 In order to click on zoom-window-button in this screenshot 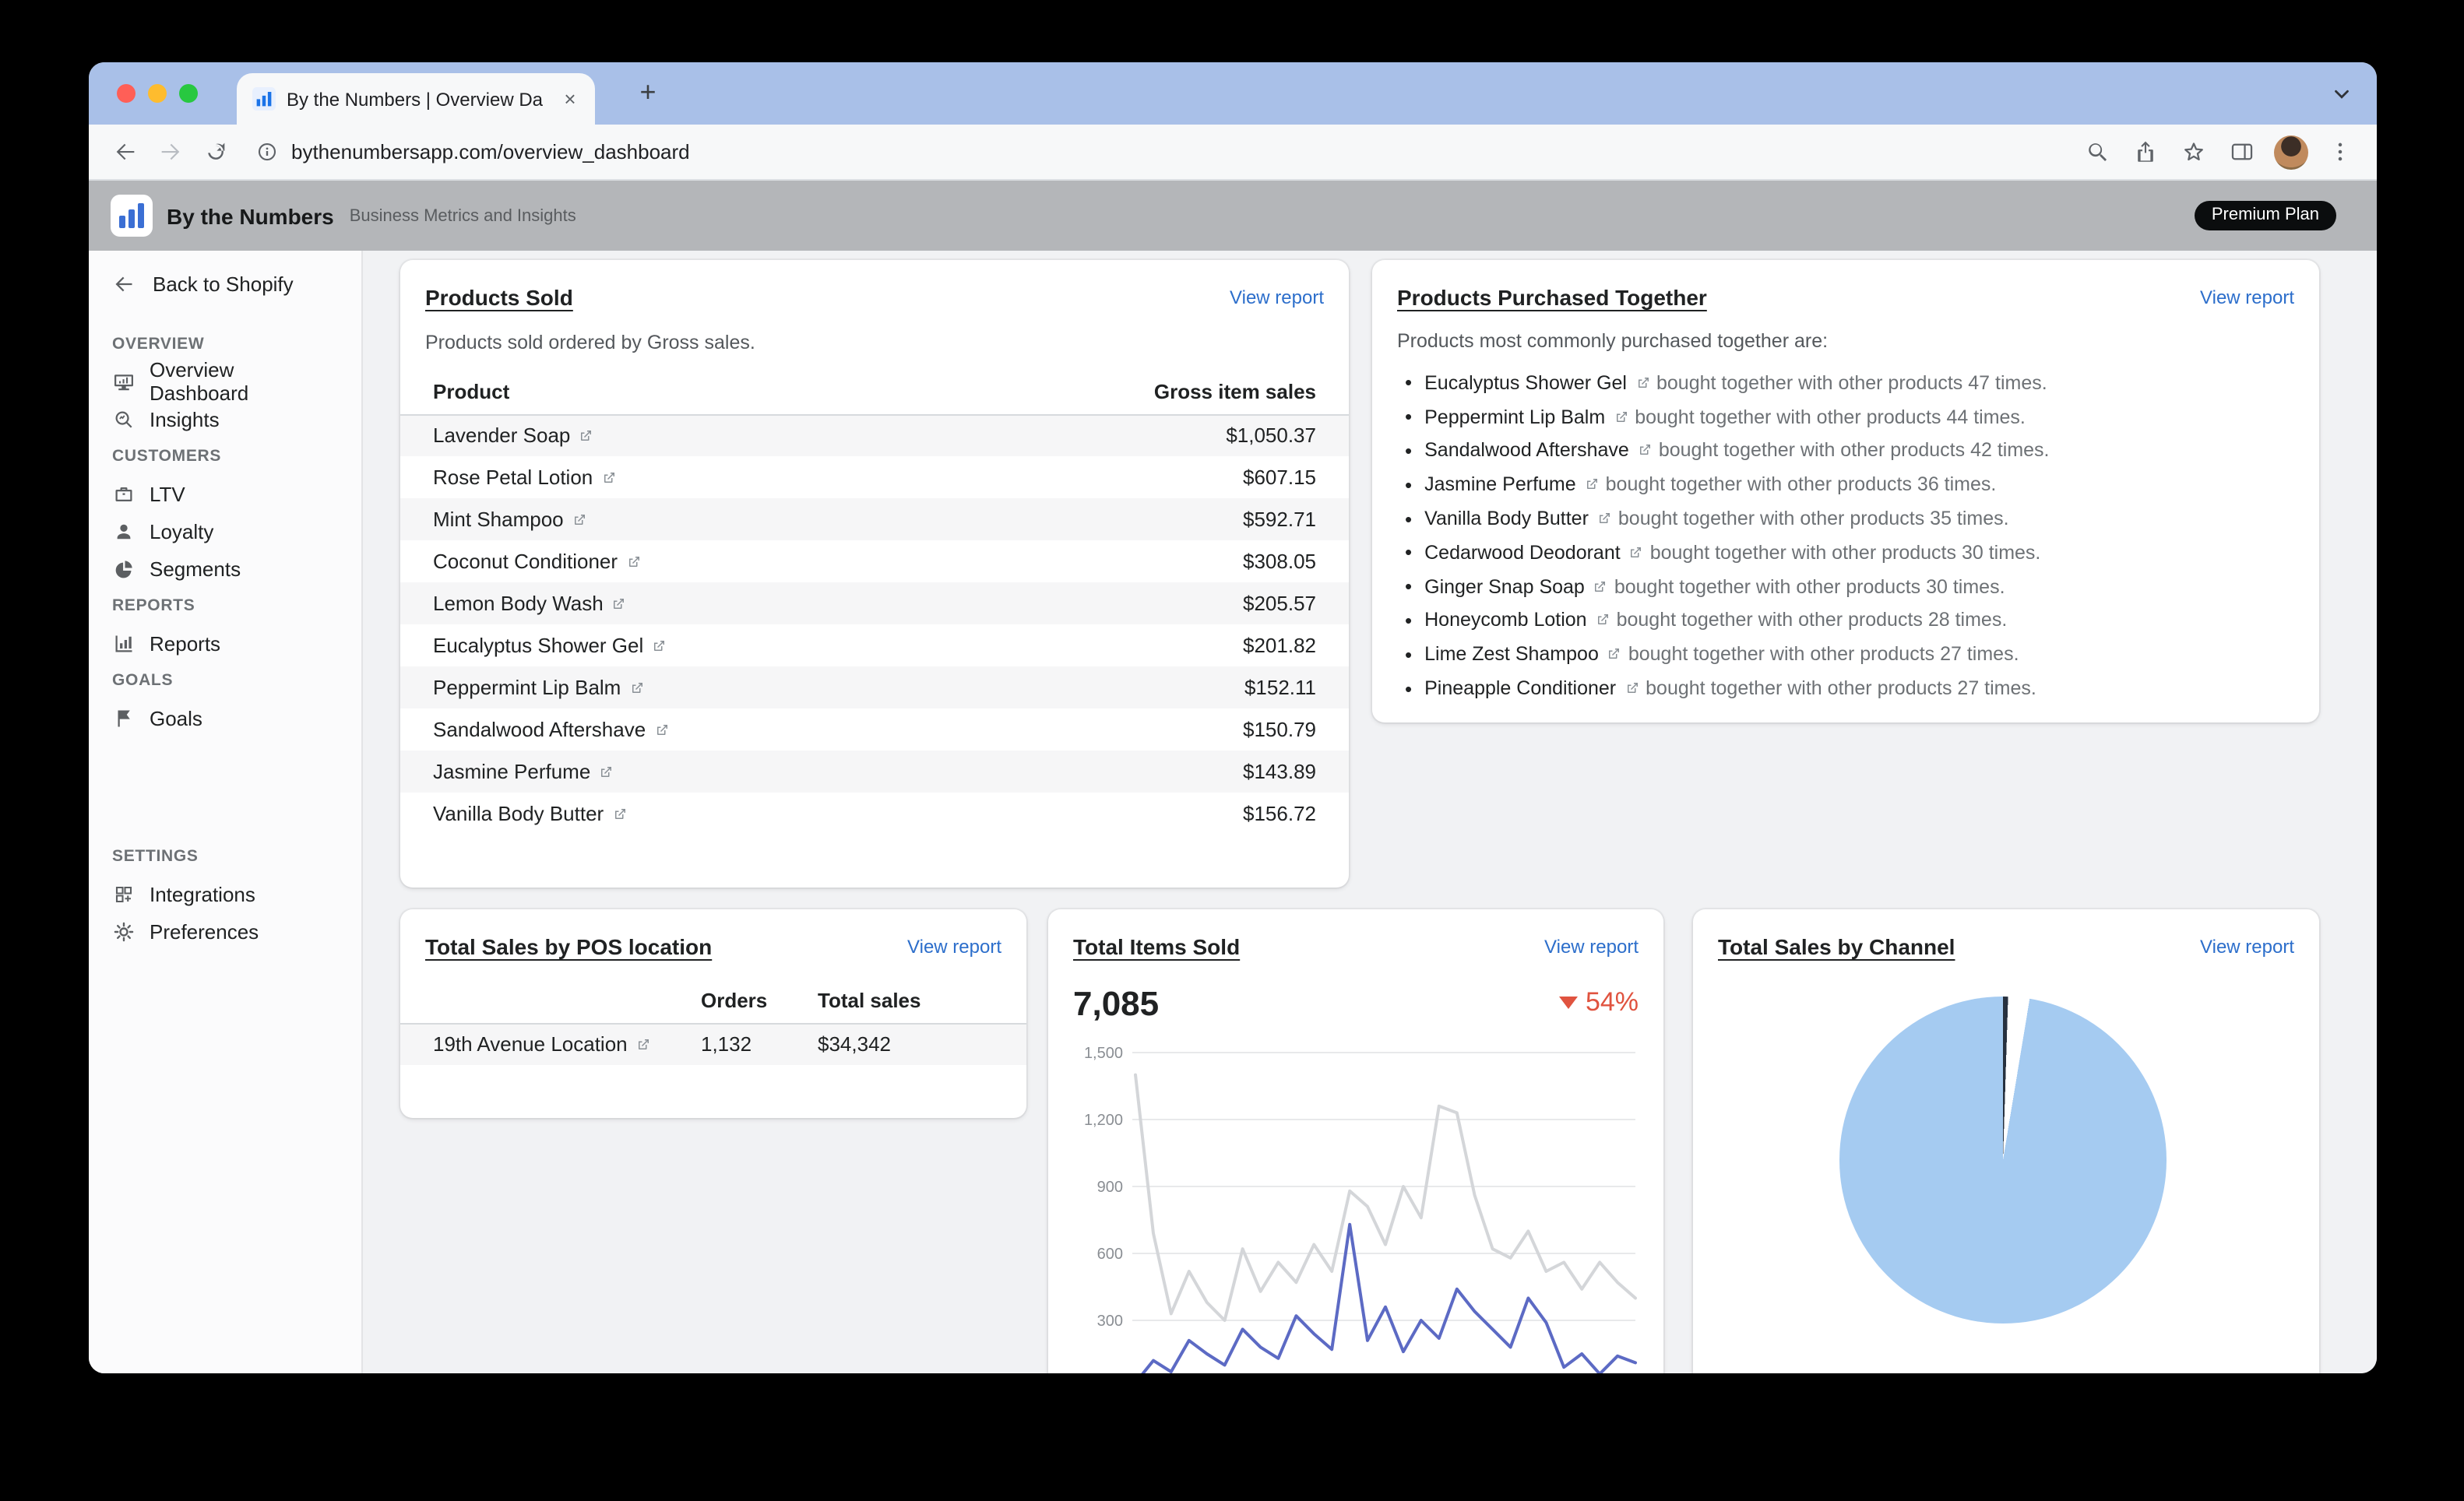, I will do `click(188, 94)`.